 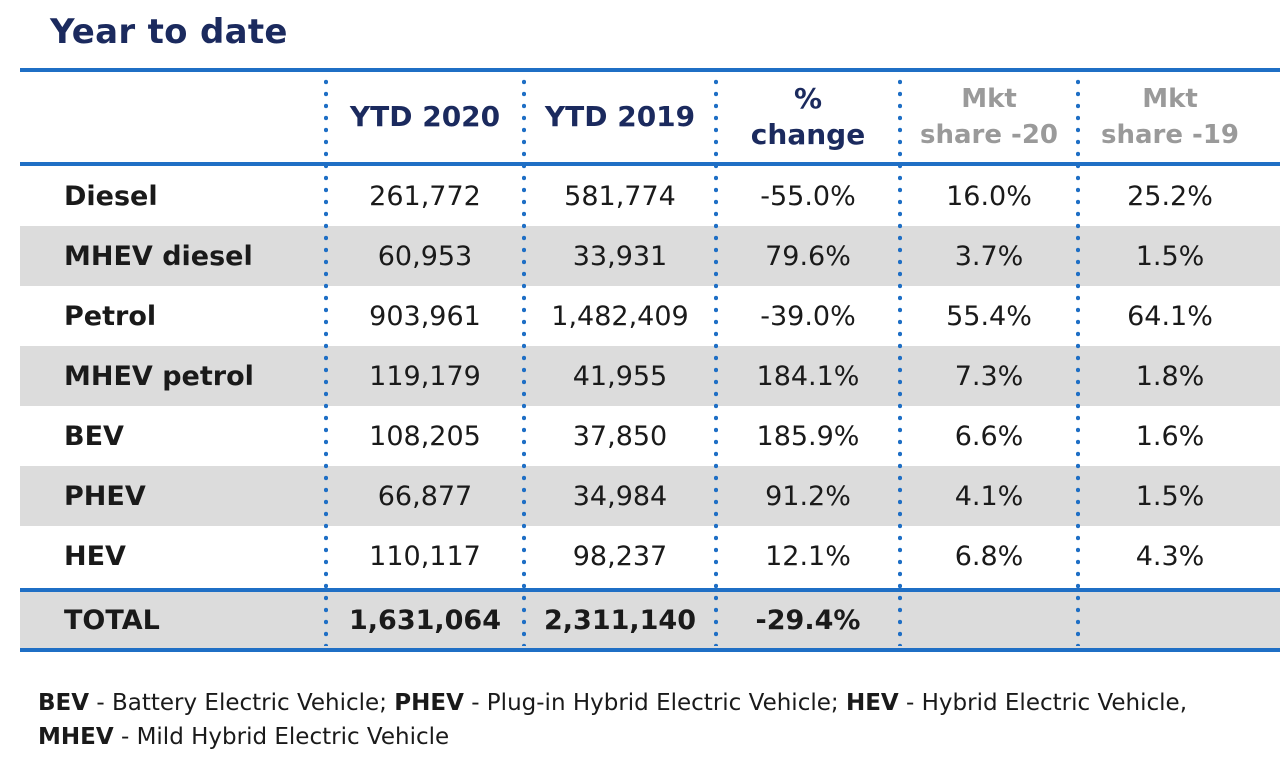 I want to click on cell-change: -39.0%, so click(x=808, y=316).